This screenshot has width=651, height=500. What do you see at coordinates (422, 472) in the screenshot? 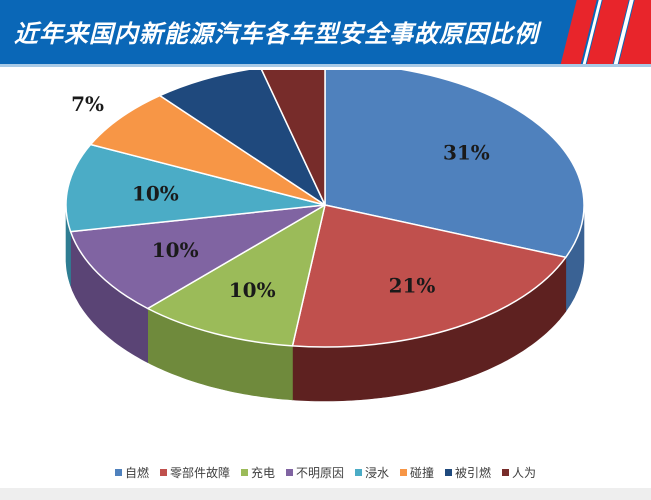
I see `legend-label: 碰撞` at bounding box center [422, 472].